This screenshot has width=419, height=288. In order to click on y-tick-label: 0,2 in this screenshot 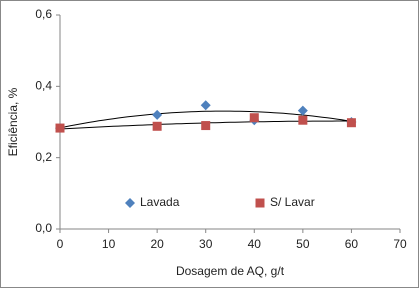, I will do `click(43, 157)`.